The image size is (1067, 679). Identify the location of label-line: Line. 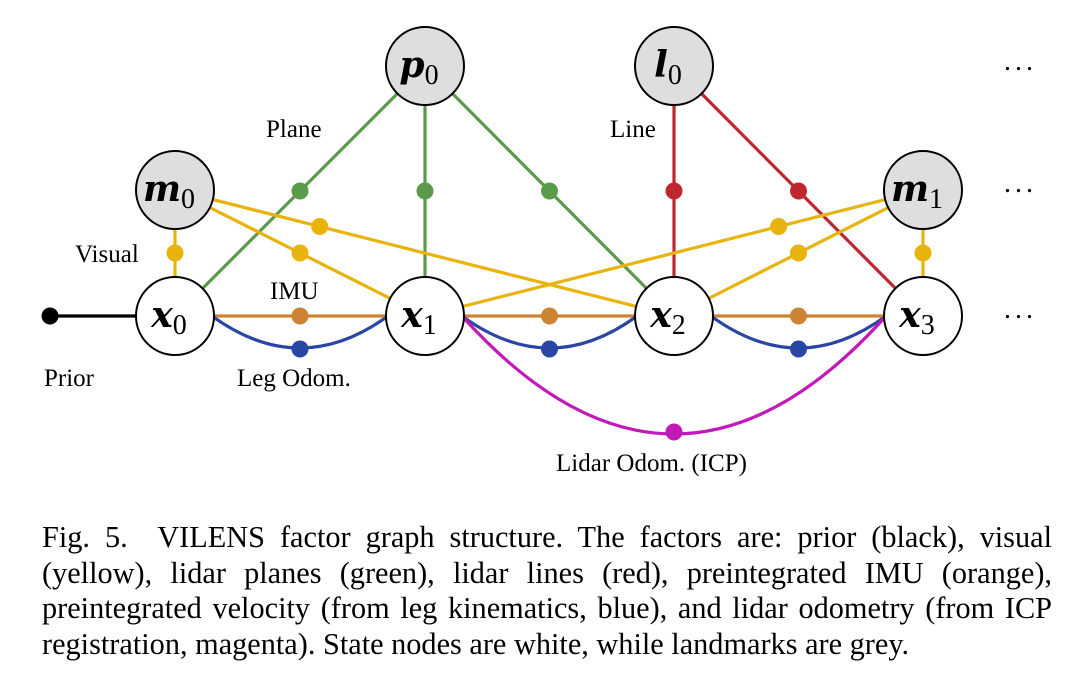
(633, 129).